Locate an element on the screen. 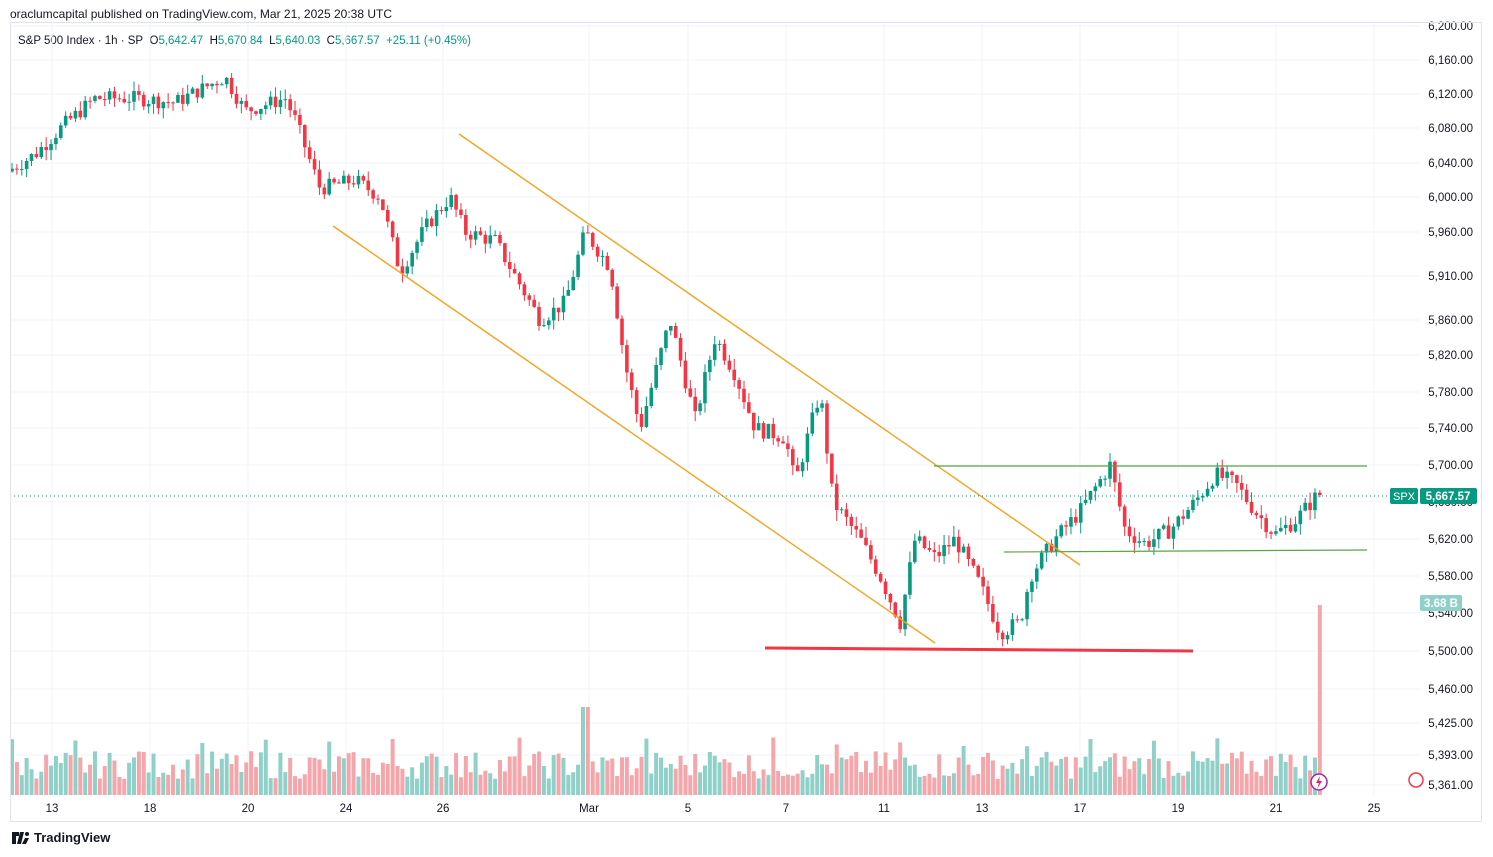 The height and width of the screenshot is (857, 1493). y-tick-label: 5,820.00 is located at coordinates (1450, 356).